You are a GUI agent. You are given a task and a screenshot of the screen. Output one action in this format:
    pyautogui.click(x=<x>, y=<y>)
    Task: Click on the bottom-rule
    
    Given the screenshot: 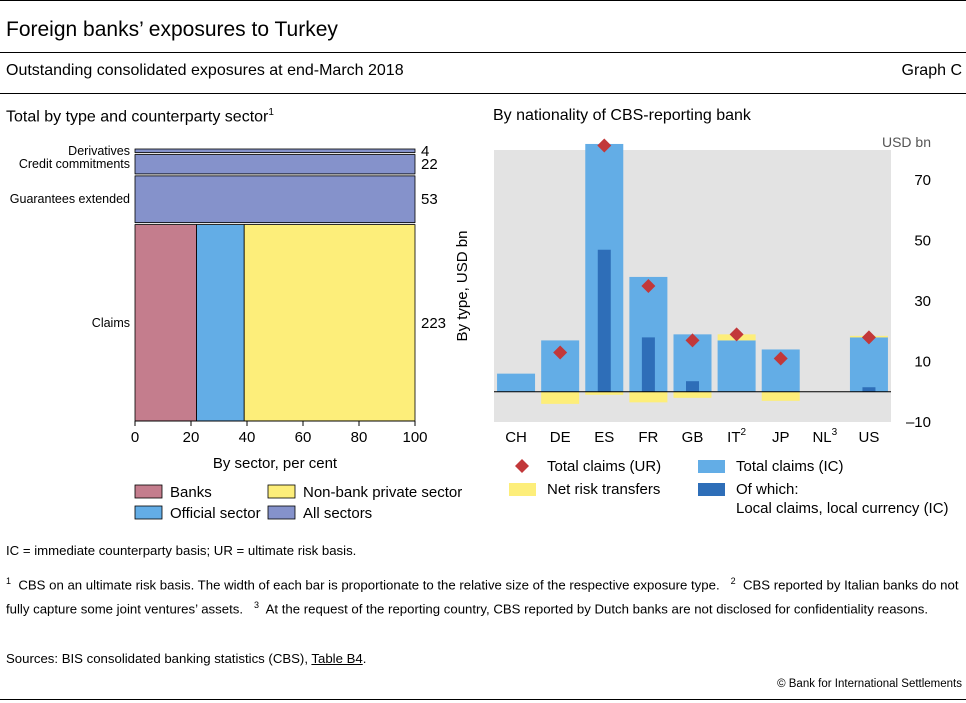 What is the action you would take?
    pyautogui.click(x=483, y=699)
    